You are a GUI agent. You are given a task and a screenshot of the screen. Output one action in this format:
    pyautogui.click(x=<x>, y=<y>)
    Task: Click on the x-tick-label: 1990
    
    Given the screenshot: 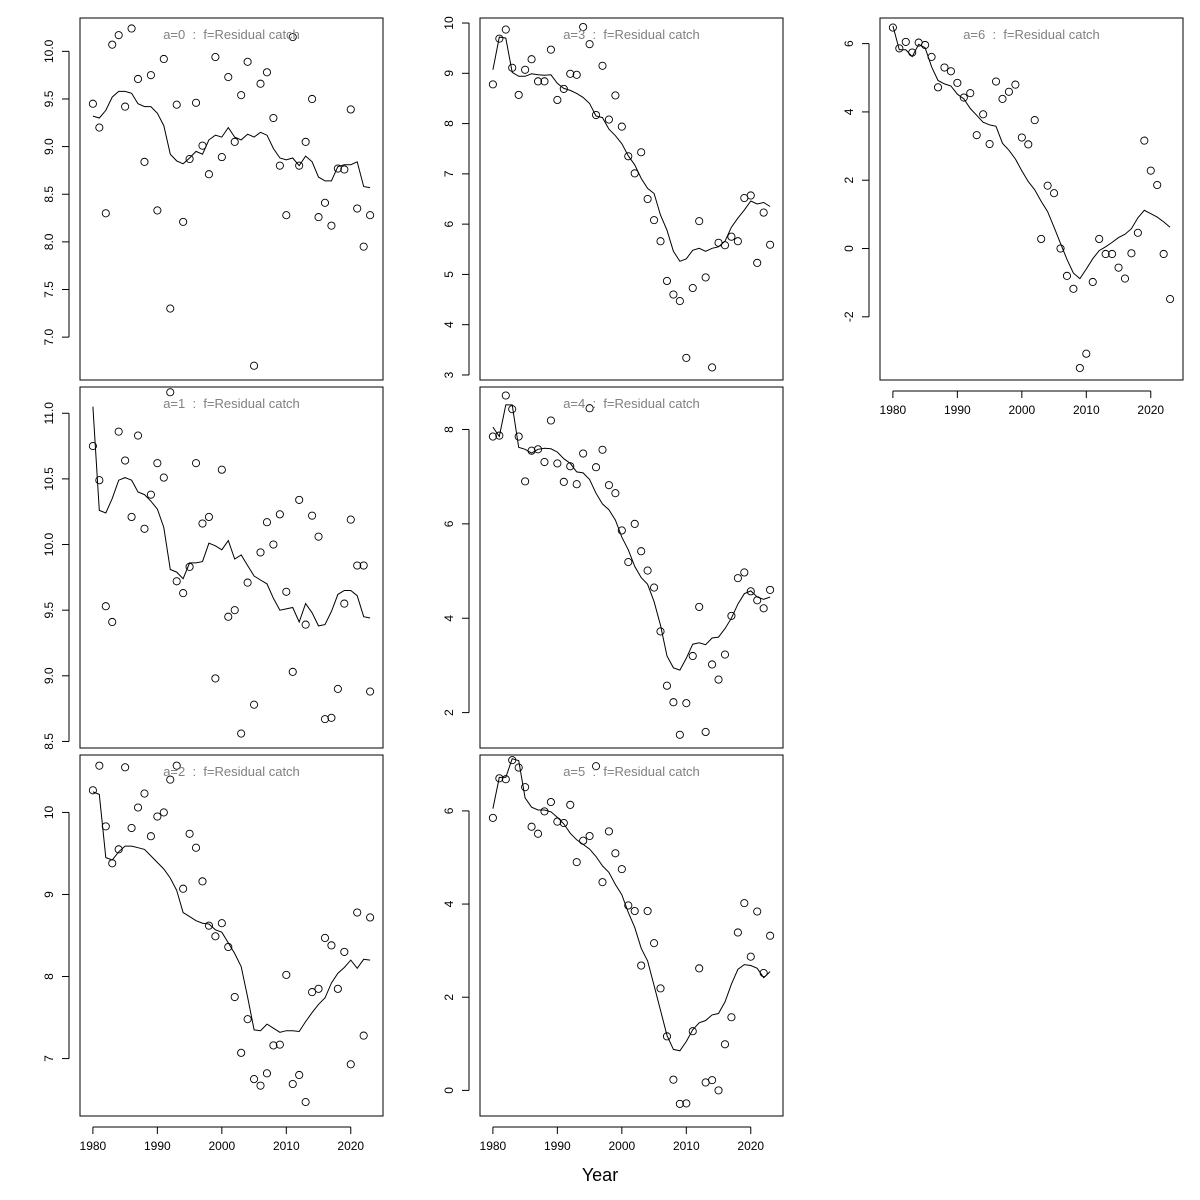 What is the action you would take?
    pyautogui.click(x=557, y=1146)
    